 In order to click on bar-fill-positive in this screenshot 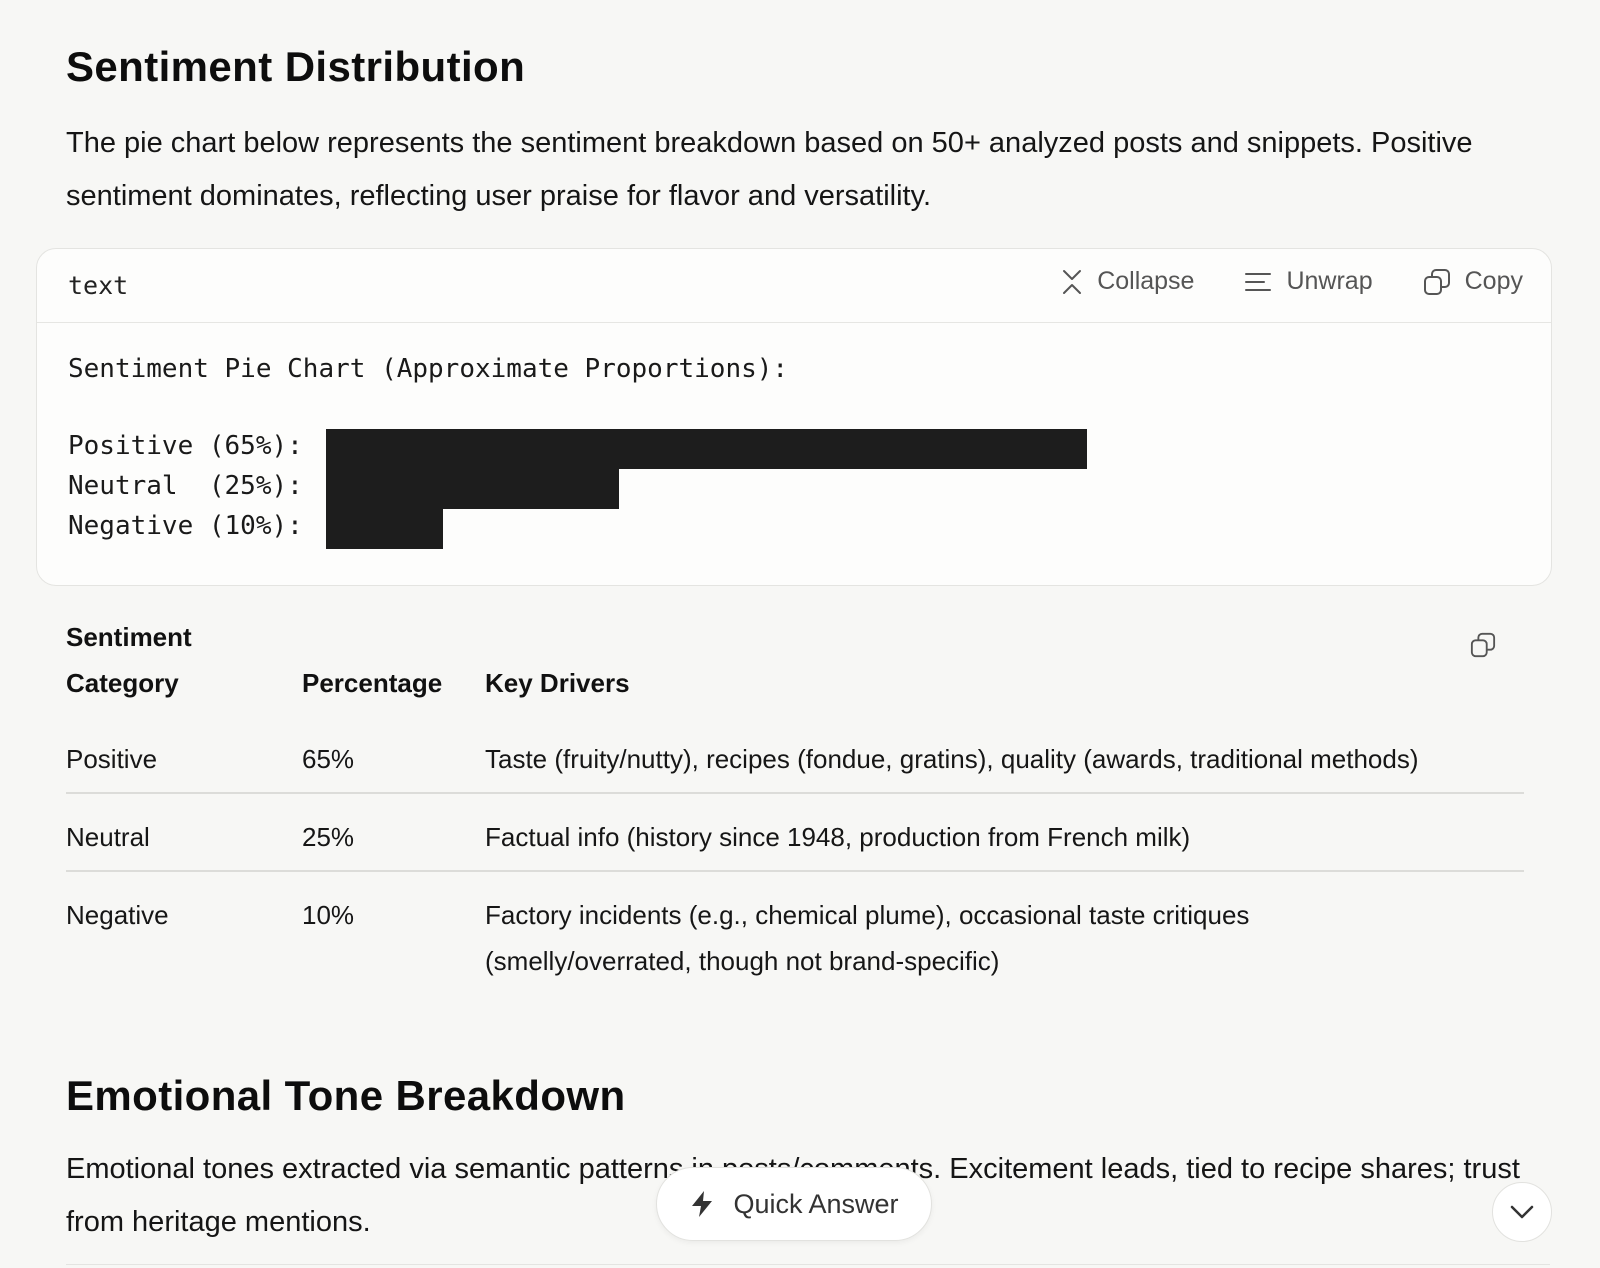, I will do `click(706, 449)`.